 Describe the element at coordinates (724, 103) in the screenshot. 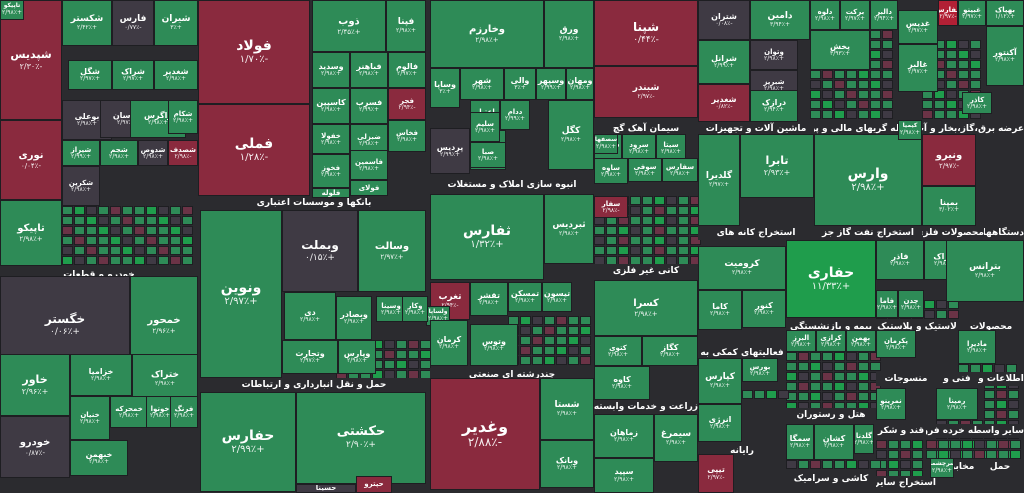

I see `stock-tile: شغدیر -۰/۸۲٪` at that location.